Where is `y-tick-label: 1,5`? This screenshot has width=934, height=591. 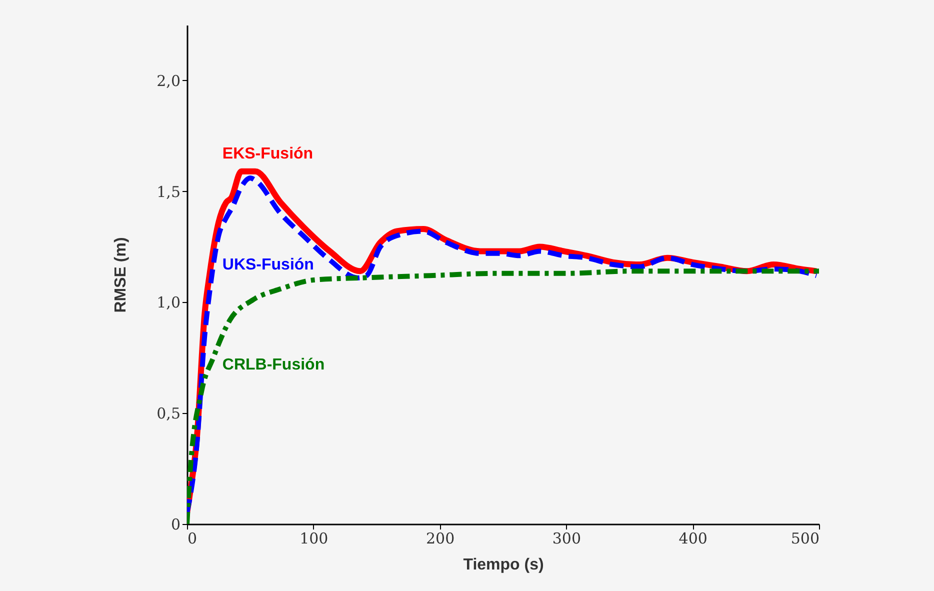
y-tick-label: 1,5 is located at coordinates (168, 191).